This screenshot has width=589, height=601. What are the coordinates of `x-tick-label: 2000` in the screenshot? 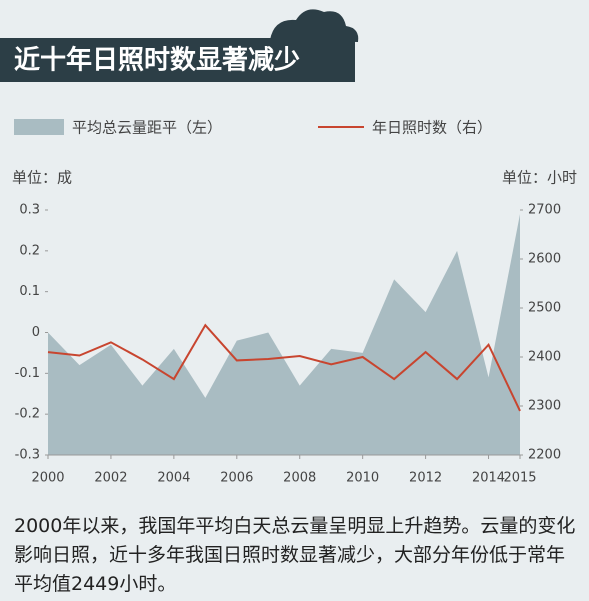 It's located at (47, 478).